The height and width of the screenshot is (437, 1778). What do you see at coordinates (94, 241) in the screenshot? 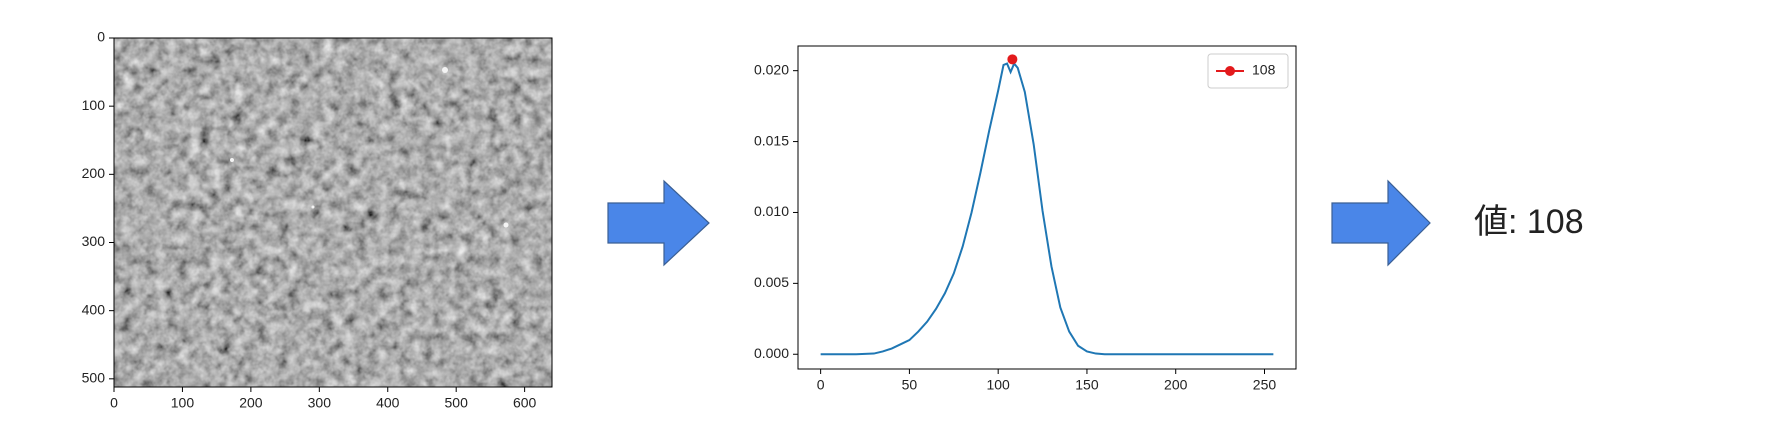
I see `y-tick-label: 300` at bounding box center [94, 241].